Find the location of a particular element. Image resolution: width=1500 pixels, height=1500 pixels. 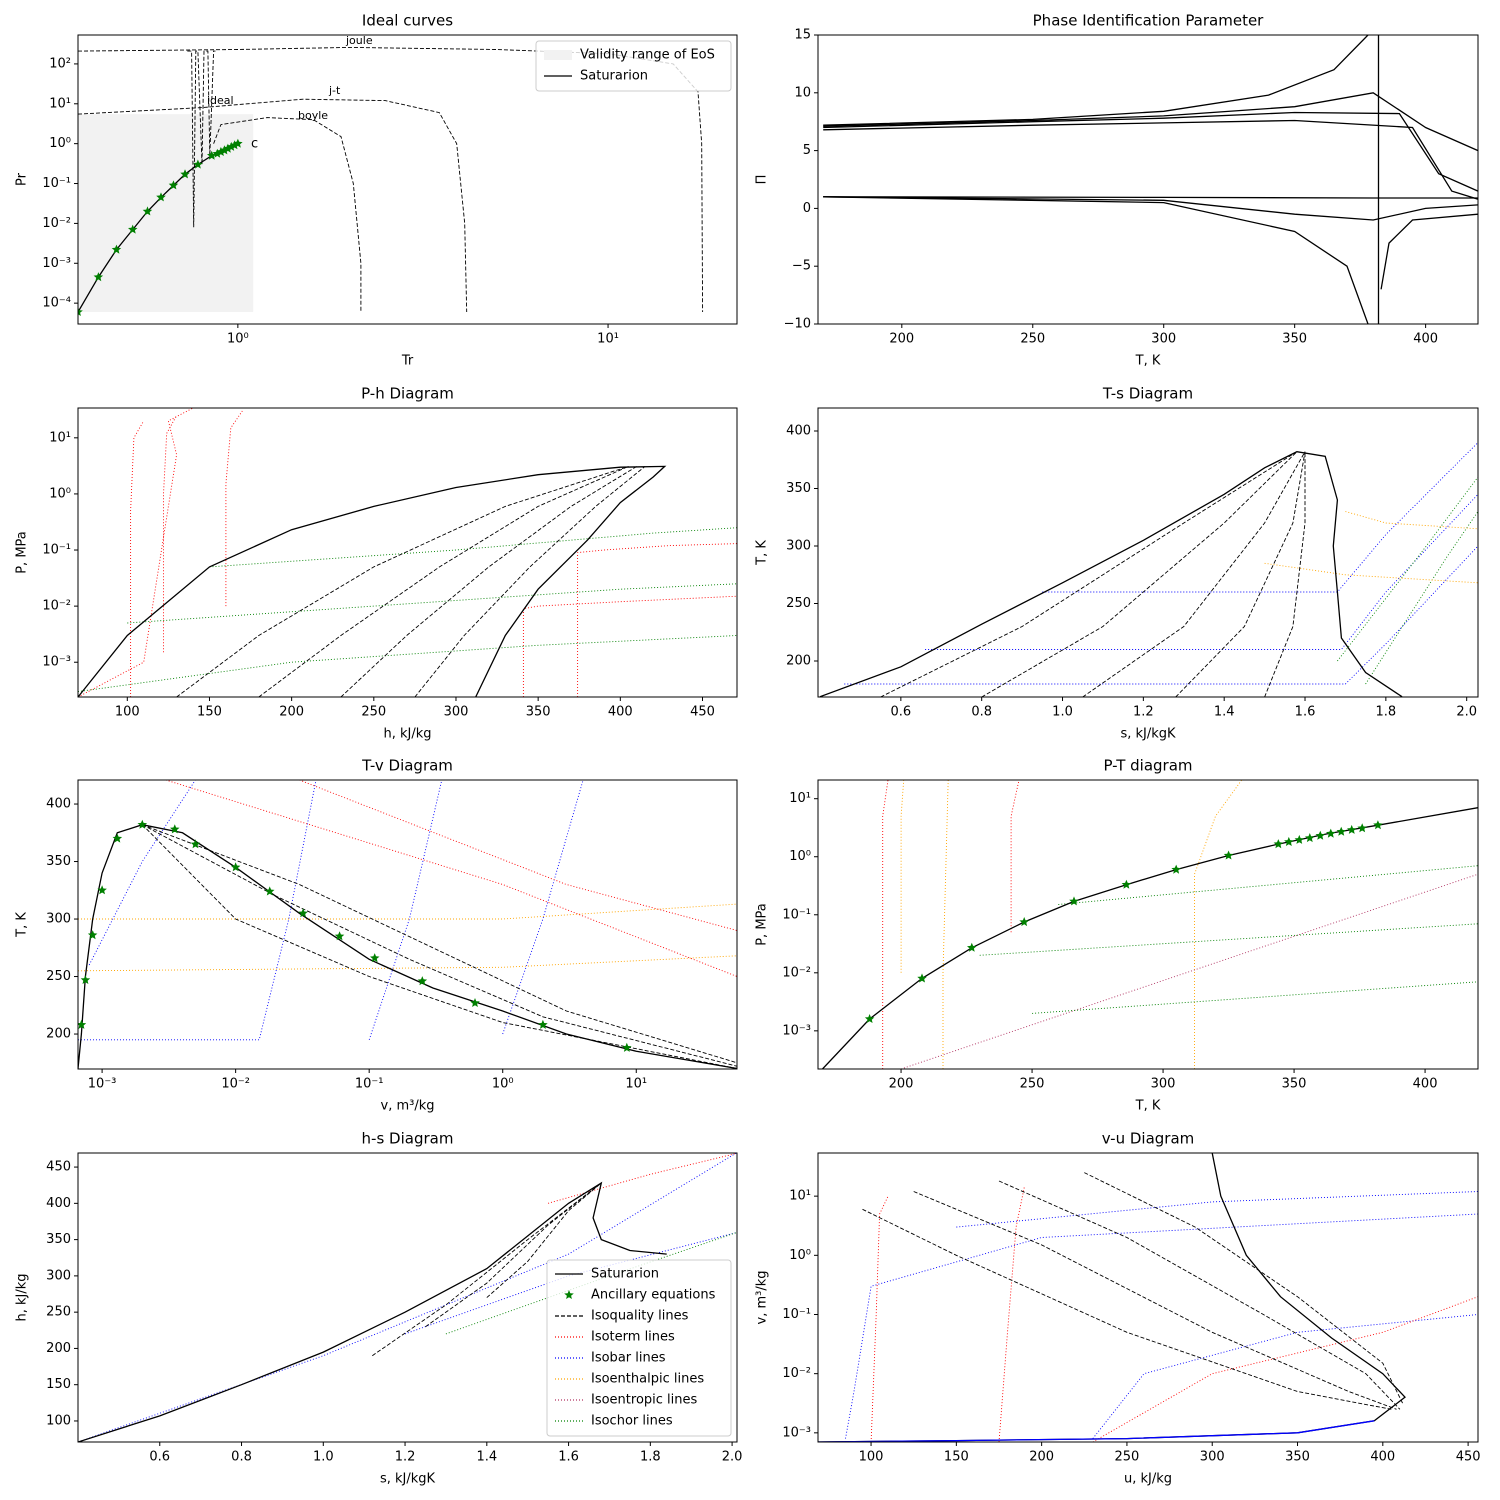

x-tick-label: 100 is located at coordinates (127, 712).